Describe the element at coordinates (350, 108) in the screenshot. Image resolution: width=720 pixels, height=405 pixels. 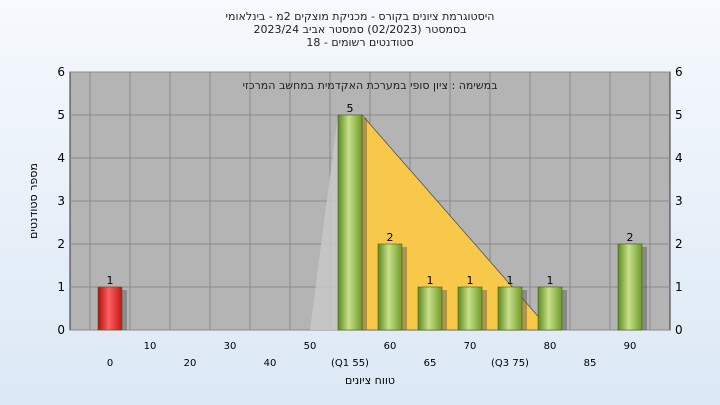
I see `data-label: 5` at that location.